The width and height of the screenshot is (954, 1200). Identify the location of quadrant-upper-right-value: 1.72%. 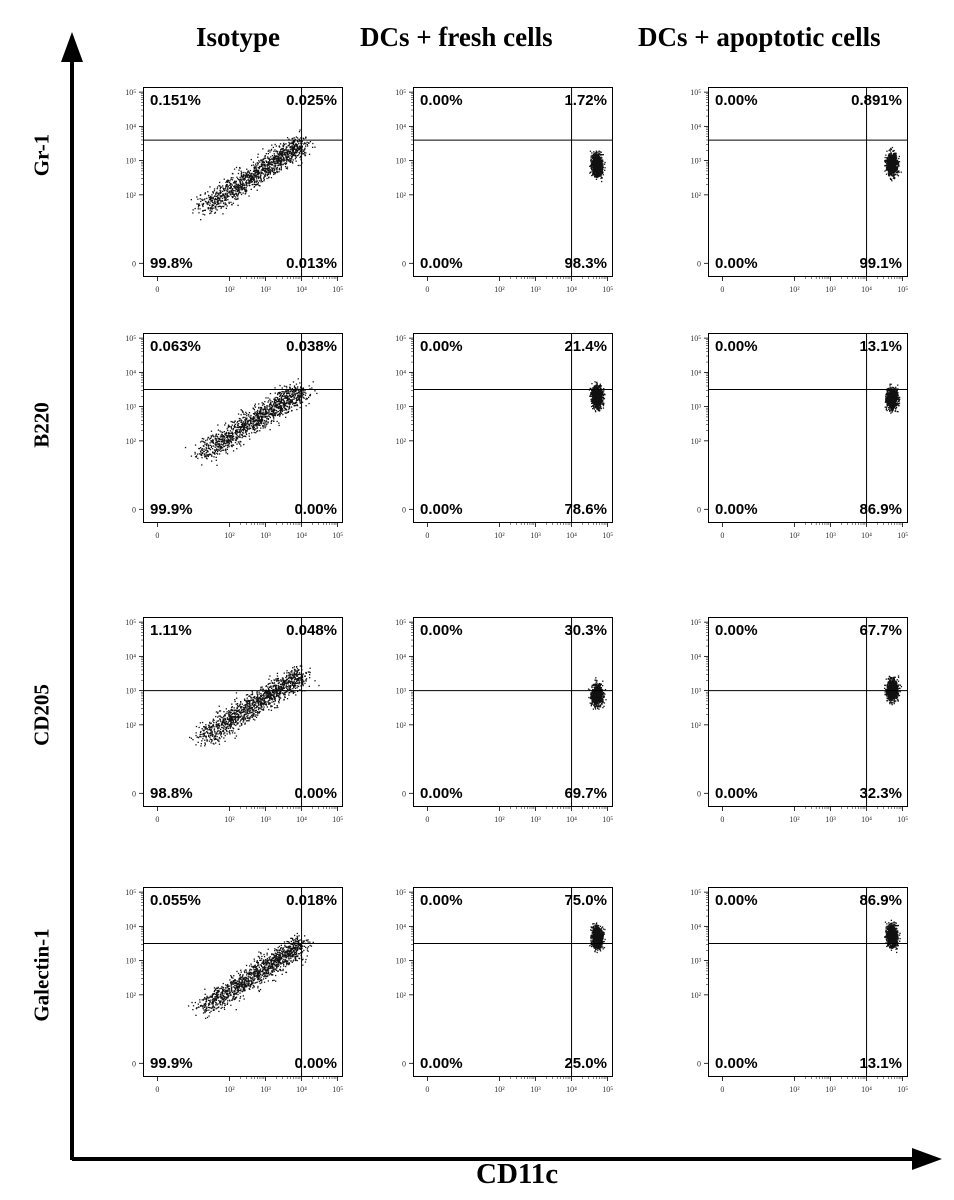
(585, 100).